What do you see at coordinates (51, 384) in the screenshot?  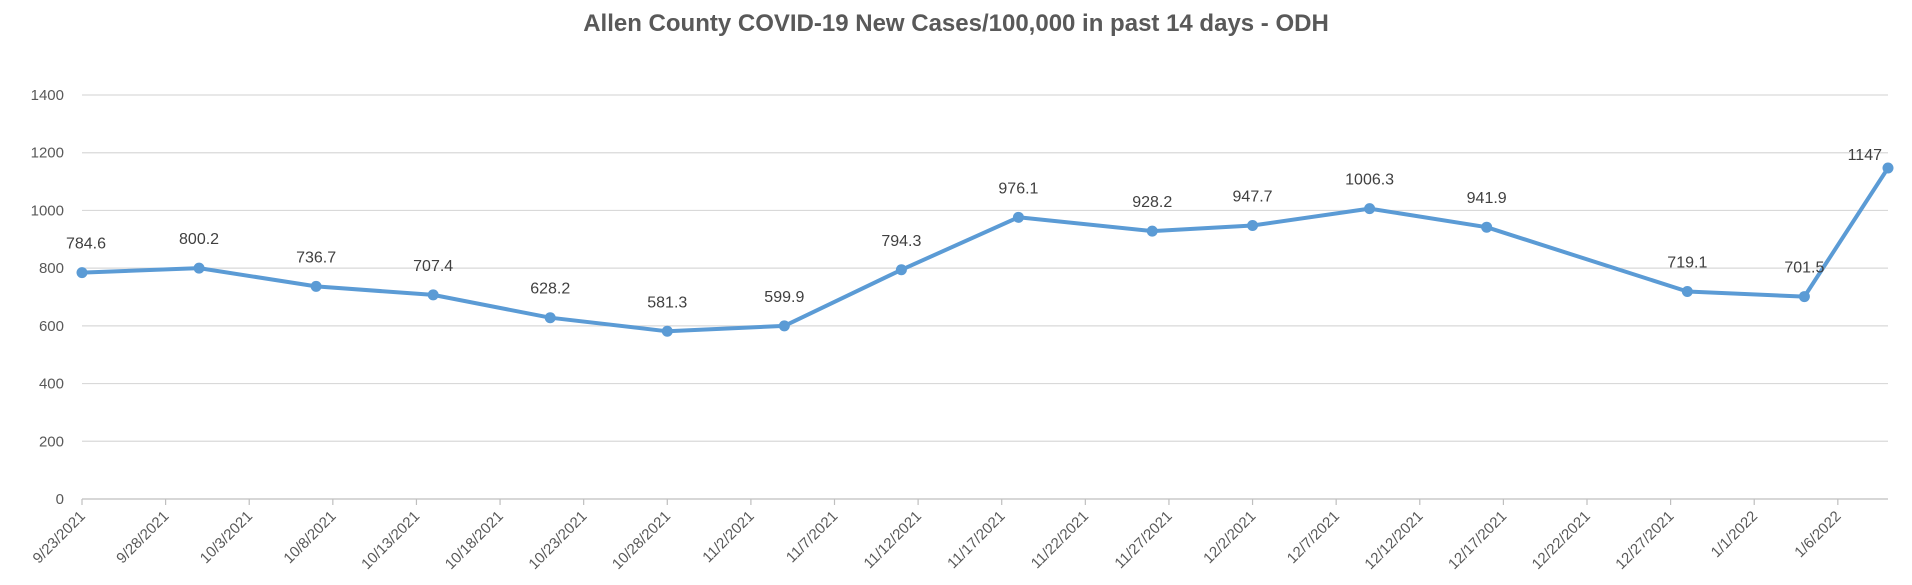 I see `y-tick-label: 400` at bounding box center [51, 384].